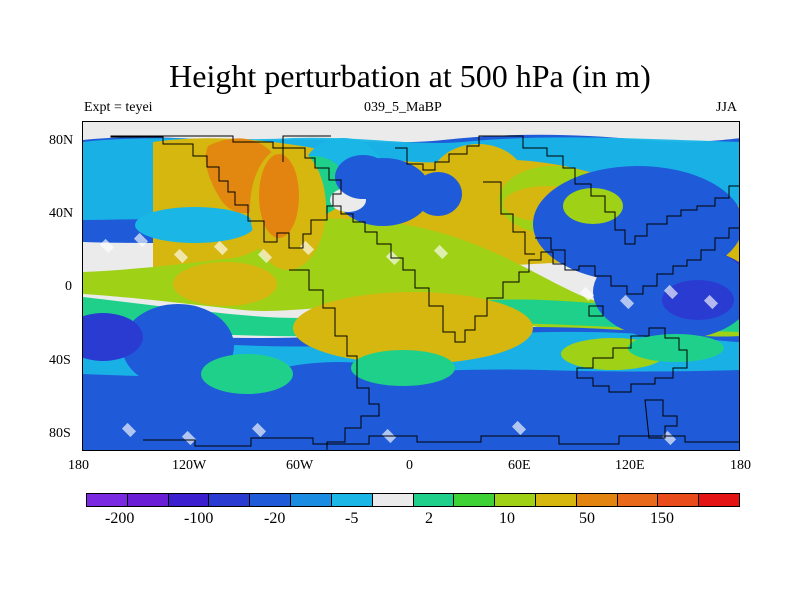 The width and height of the screenshot is (800, 600). Describe the element at coordinates (740, 465) in the screenshot. I see `lon-tick-180-right: 180` at that location.